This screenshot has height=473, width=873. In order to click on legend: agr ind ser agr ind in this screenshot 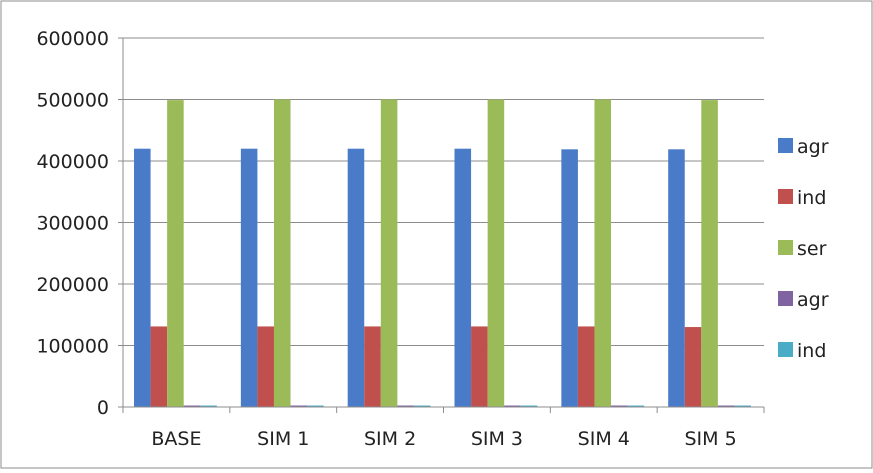, I will do `click(803, 249)`.